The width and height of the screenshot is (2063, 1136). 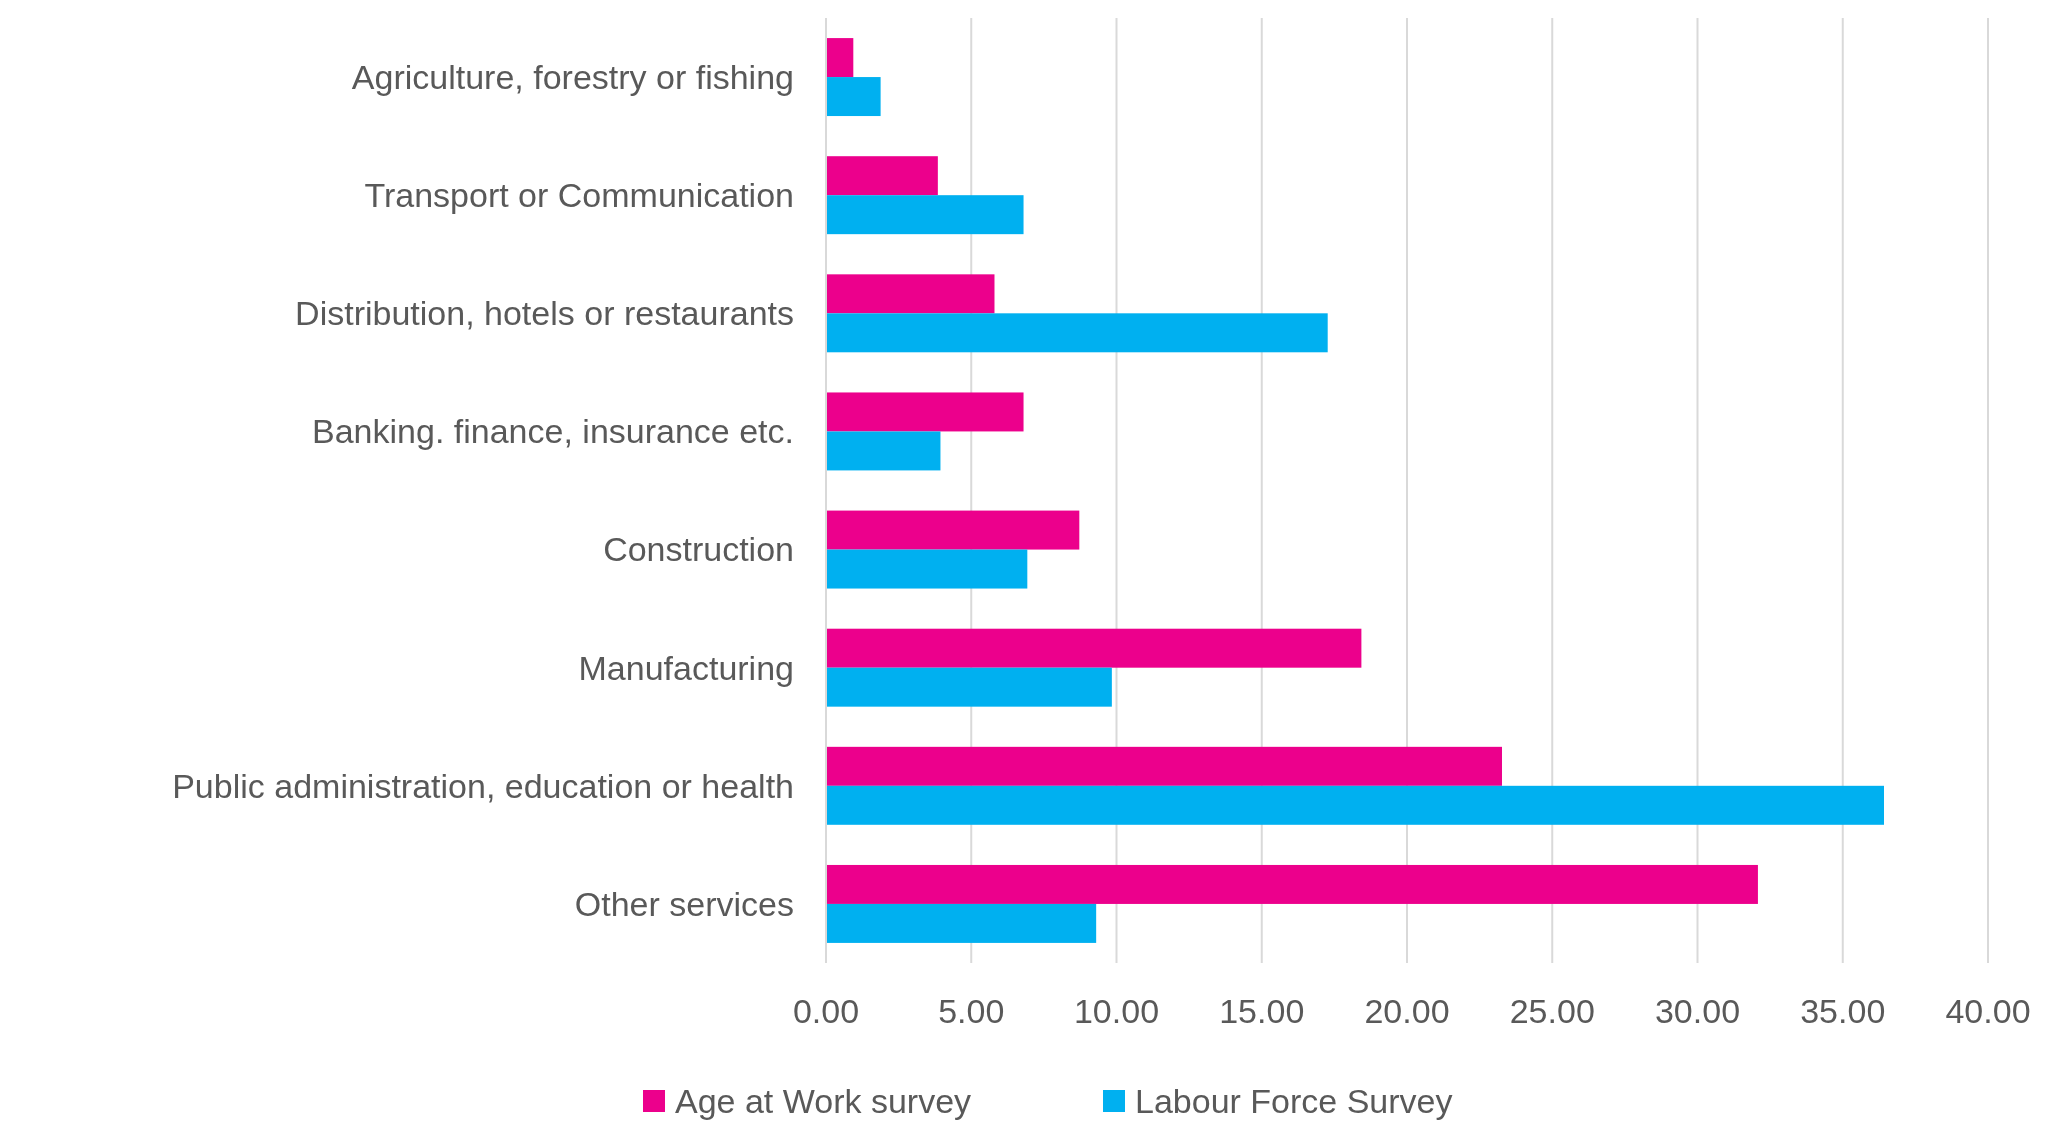 What do you see at coordinates (1116, 1011) in the screenshot?
I see `x-tick-label: 10.00` at bounding box center [1116, 1011].